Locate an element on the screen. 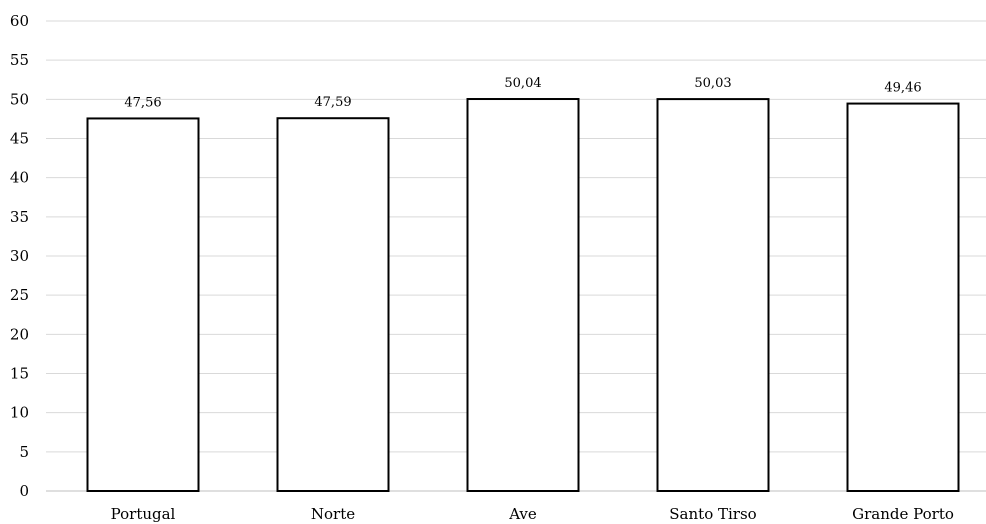  y-tick-label: 30 is located at coordinates (19, 256).